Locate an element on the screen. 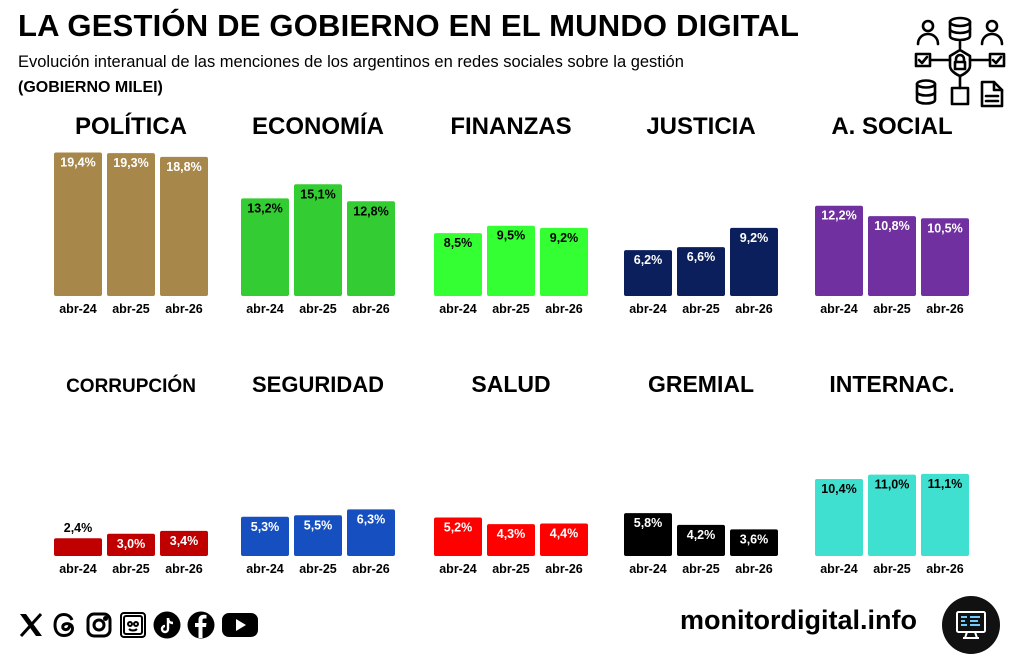 The height and width of the screenshot is (660, 1024). bar-data-label: 5,3% is located at coordinates (265, 527).